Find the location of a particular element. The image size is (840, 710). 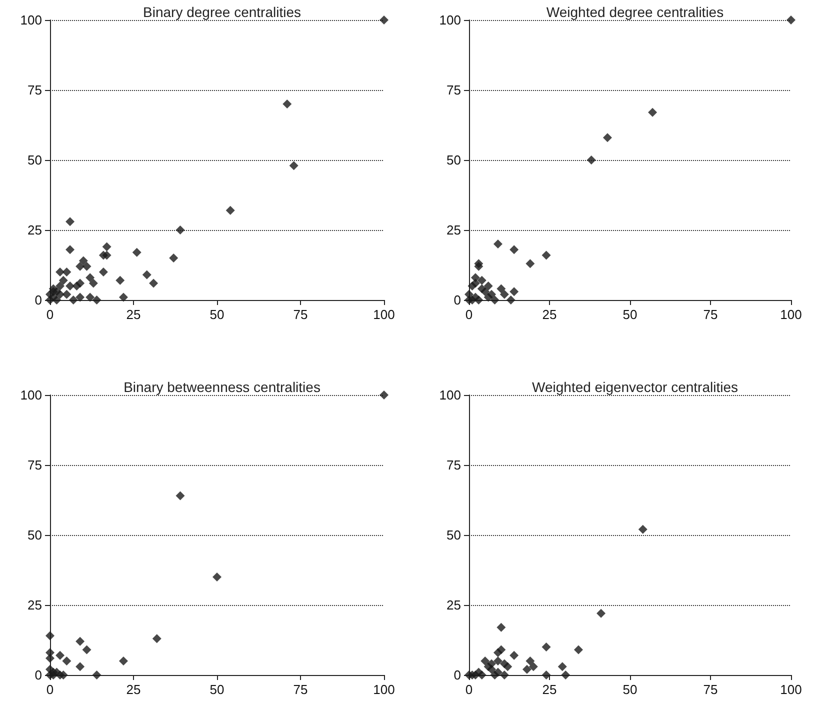

chart-title: Binary degree centralities is located at coordinates (222, 12).